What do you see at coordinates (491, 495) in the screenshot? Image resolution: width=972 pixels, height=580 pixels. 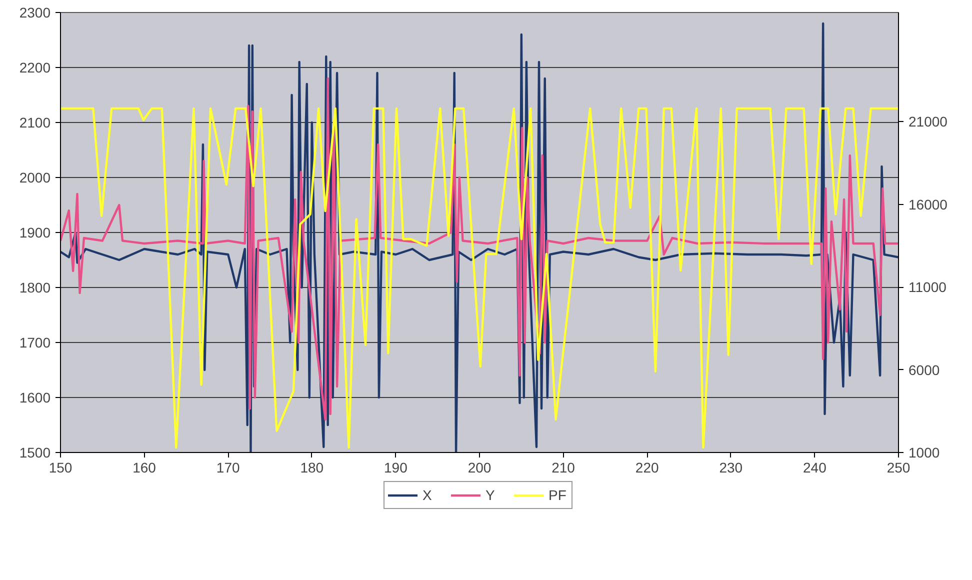 I see `legend-label: Y` at bounding box center [491, 495].